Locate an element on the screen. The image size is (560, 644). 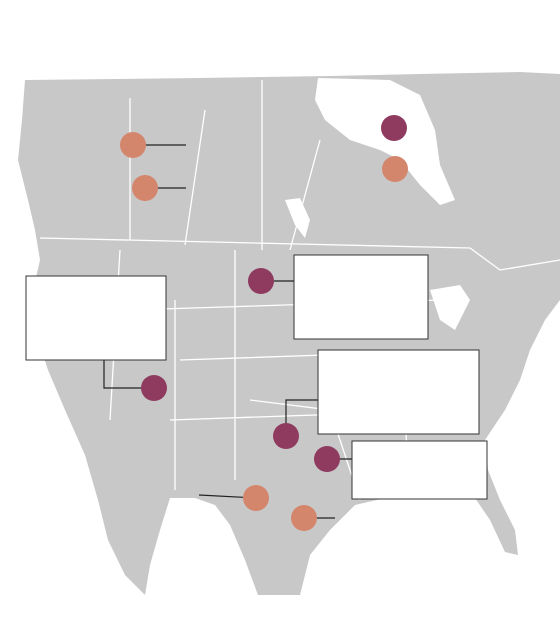
leader-line is located at coordinates (128, 374).